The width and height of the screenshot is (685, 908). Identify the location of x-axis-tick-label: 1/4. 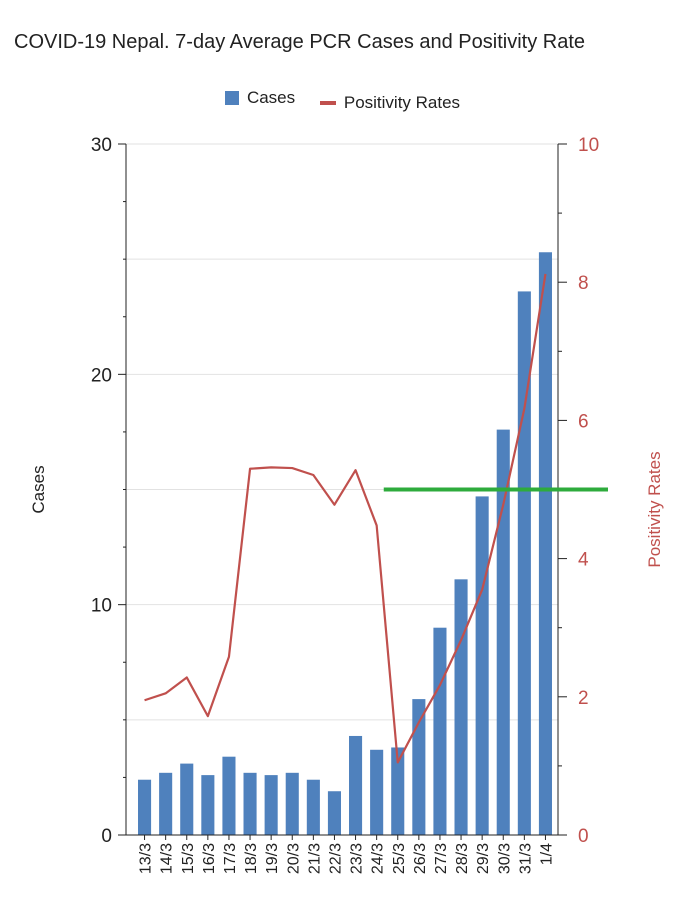
(546, 854).